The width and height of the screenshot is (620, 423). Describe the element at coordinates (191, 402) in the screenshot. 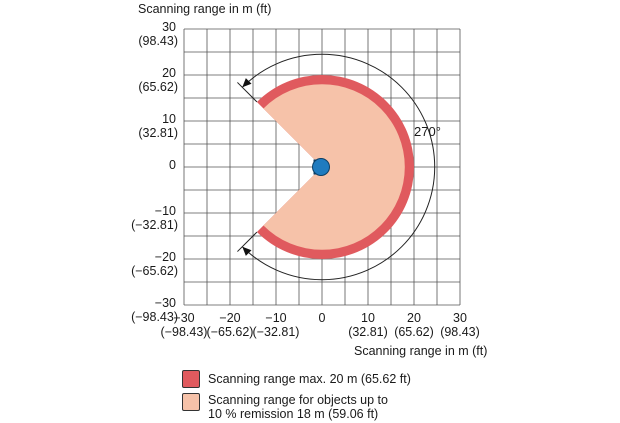

I see `legend-swatch-remission-range` at that location.